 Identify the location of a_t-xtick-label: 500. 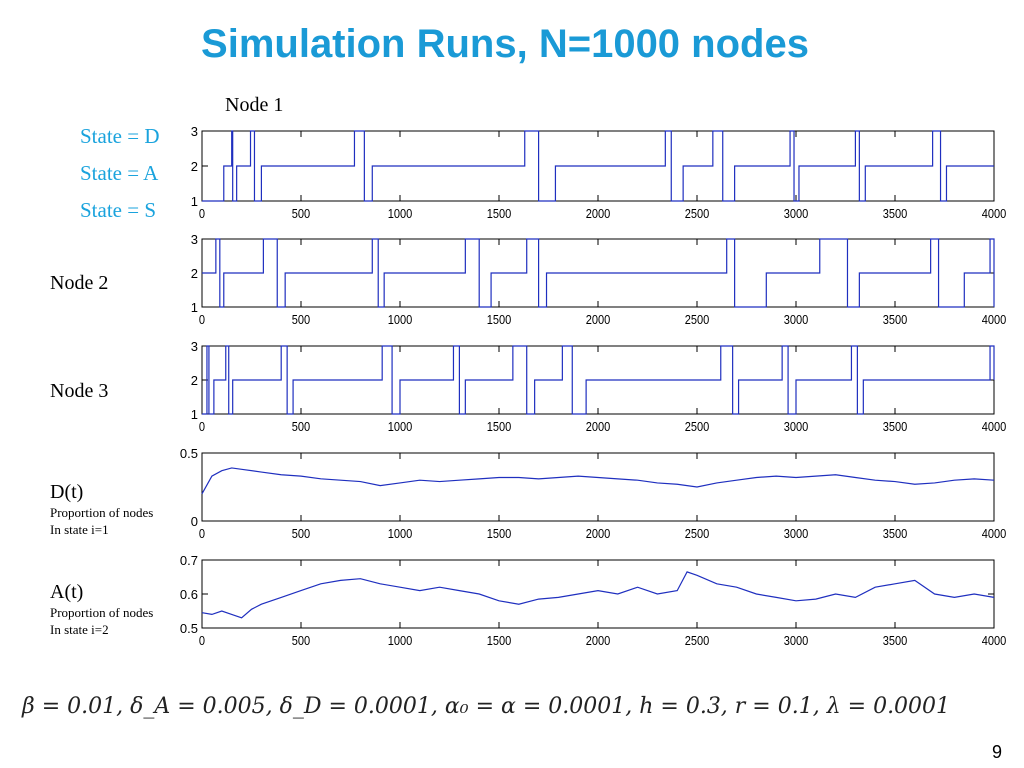
(301, 640).